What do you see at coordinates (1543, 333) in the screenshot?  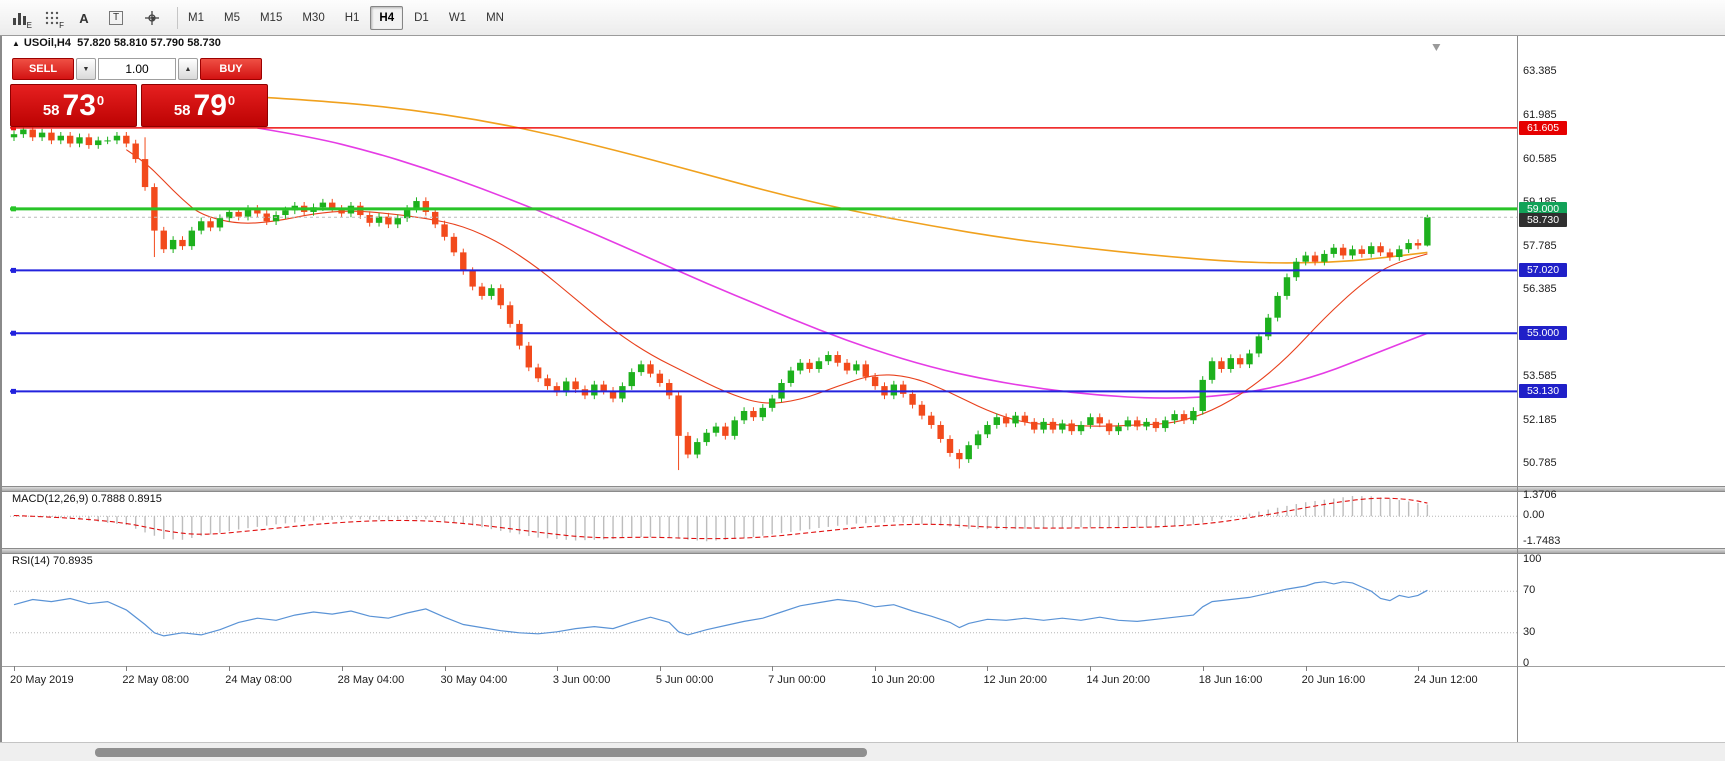 I see `price-level-box: 55.000` at bounding box center [1543, 333].